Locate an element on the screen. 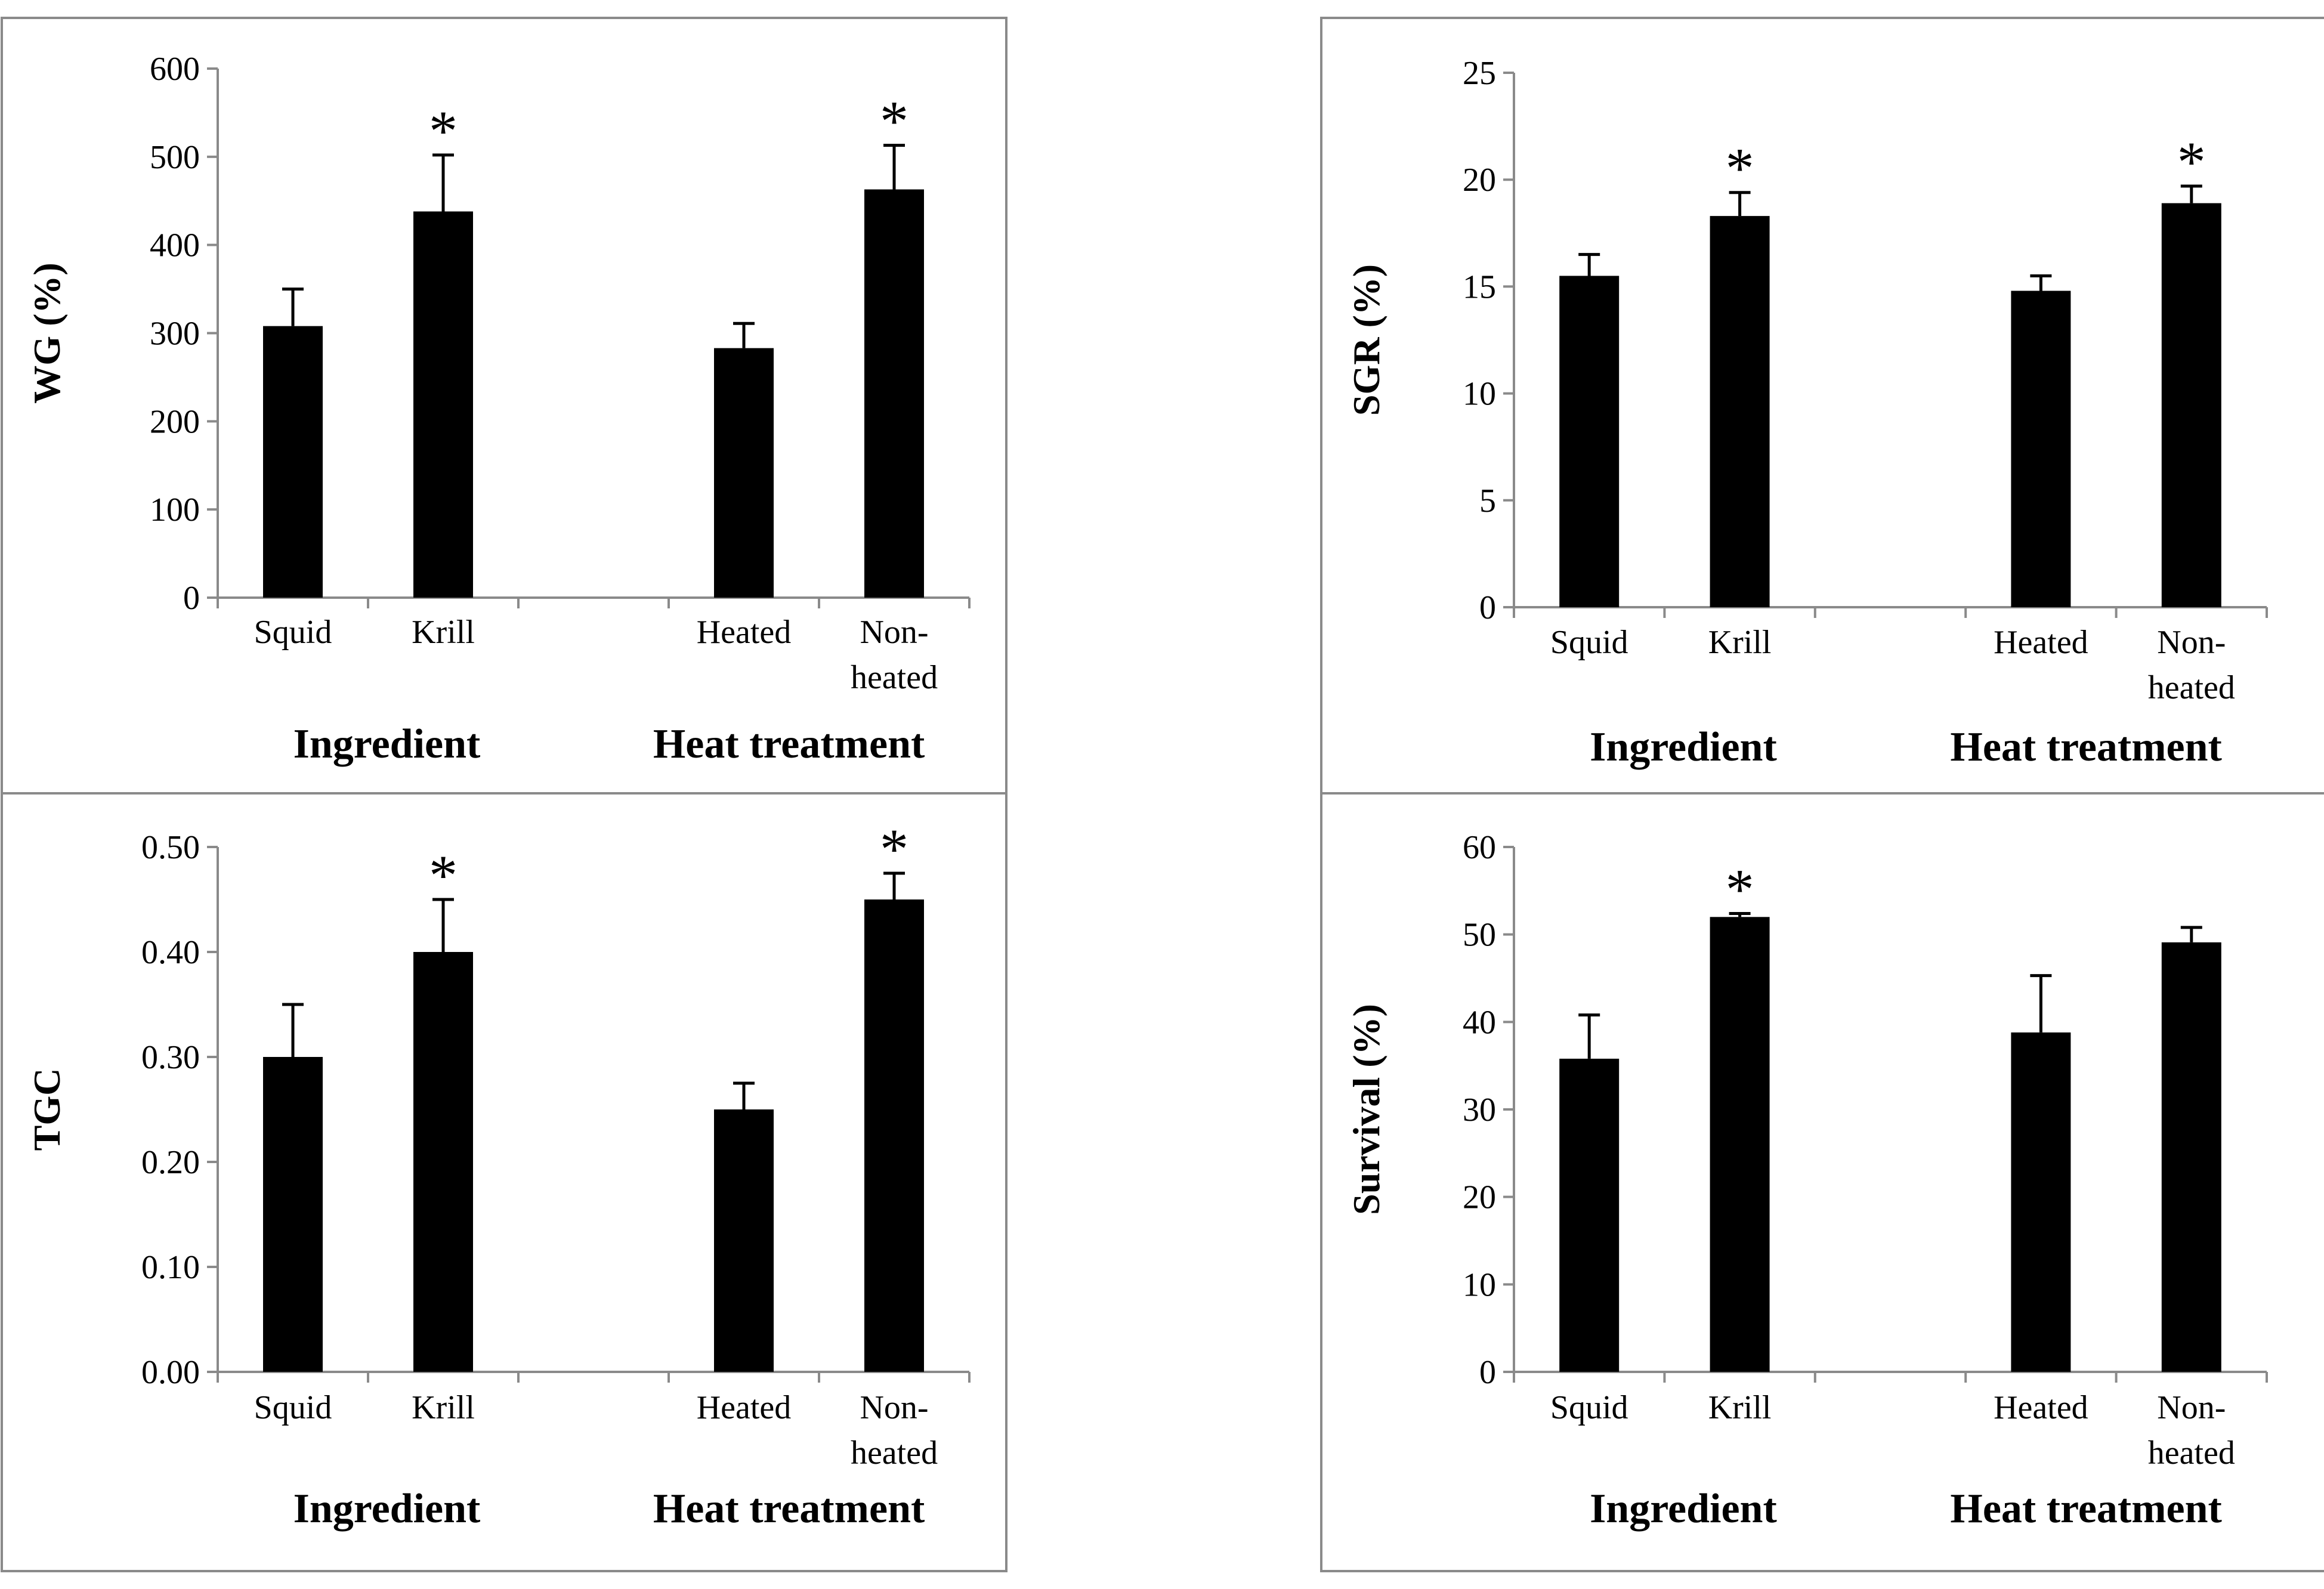 The image size is (2324, 1589). y-tick-label: 200 is located at coordinates (175, 421).